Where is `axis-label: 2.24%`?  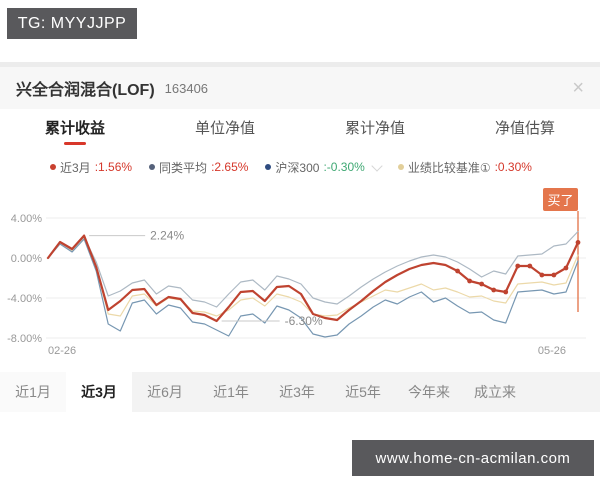
axis-label: 2.24% is located at coordinates (167, 236).